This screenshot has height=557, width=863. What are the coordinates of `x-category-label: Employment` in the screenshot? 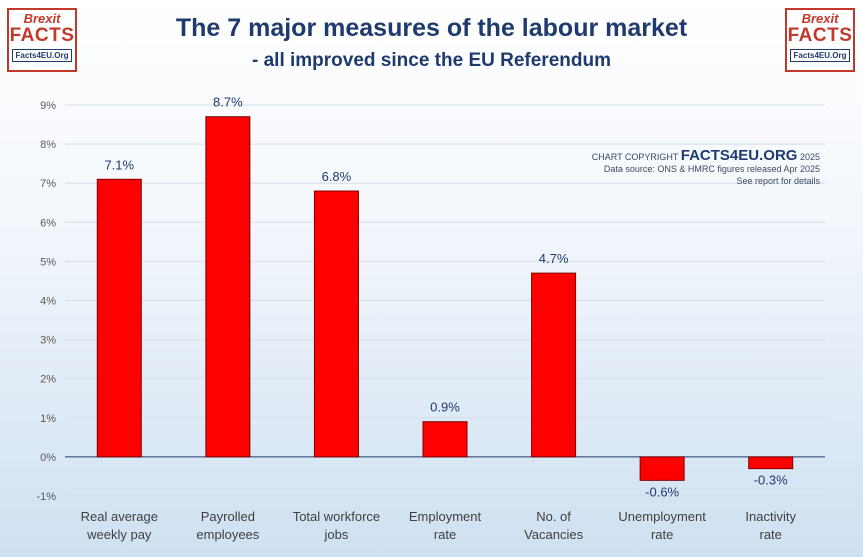 It's located at (445, 516).